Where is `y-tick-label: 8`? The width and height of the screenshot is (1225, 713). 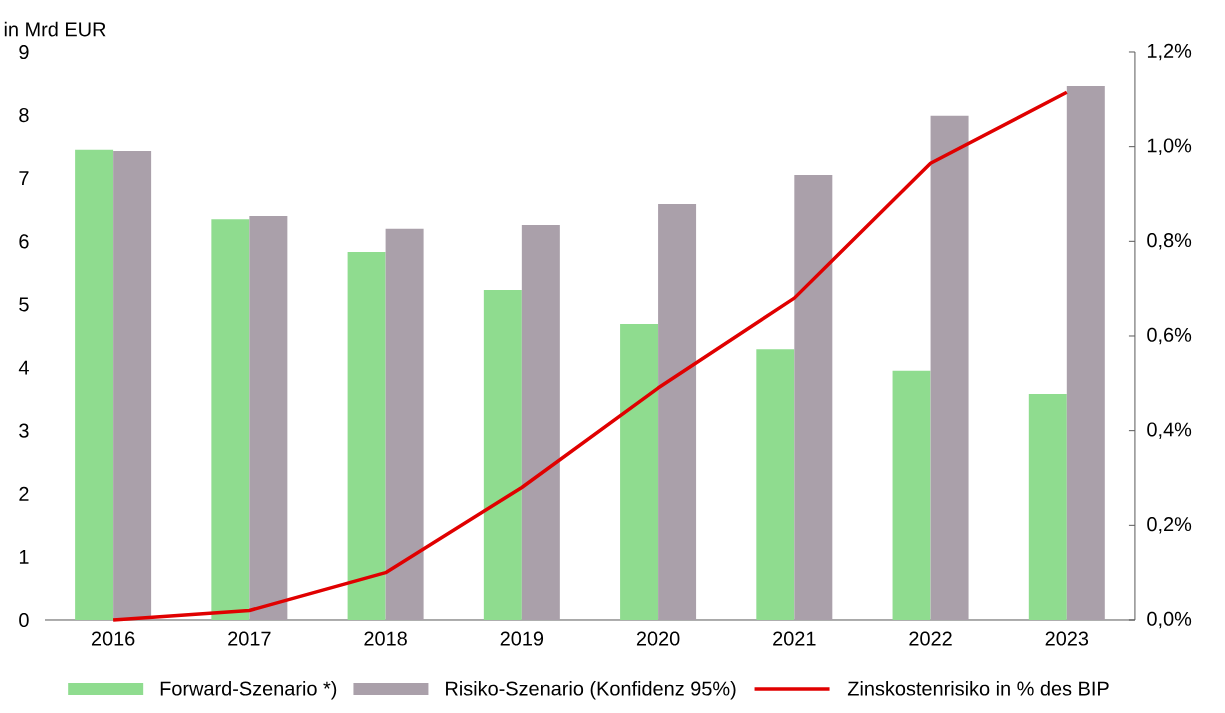 y-tick-label: 8 is located at coordinates (24, 115).